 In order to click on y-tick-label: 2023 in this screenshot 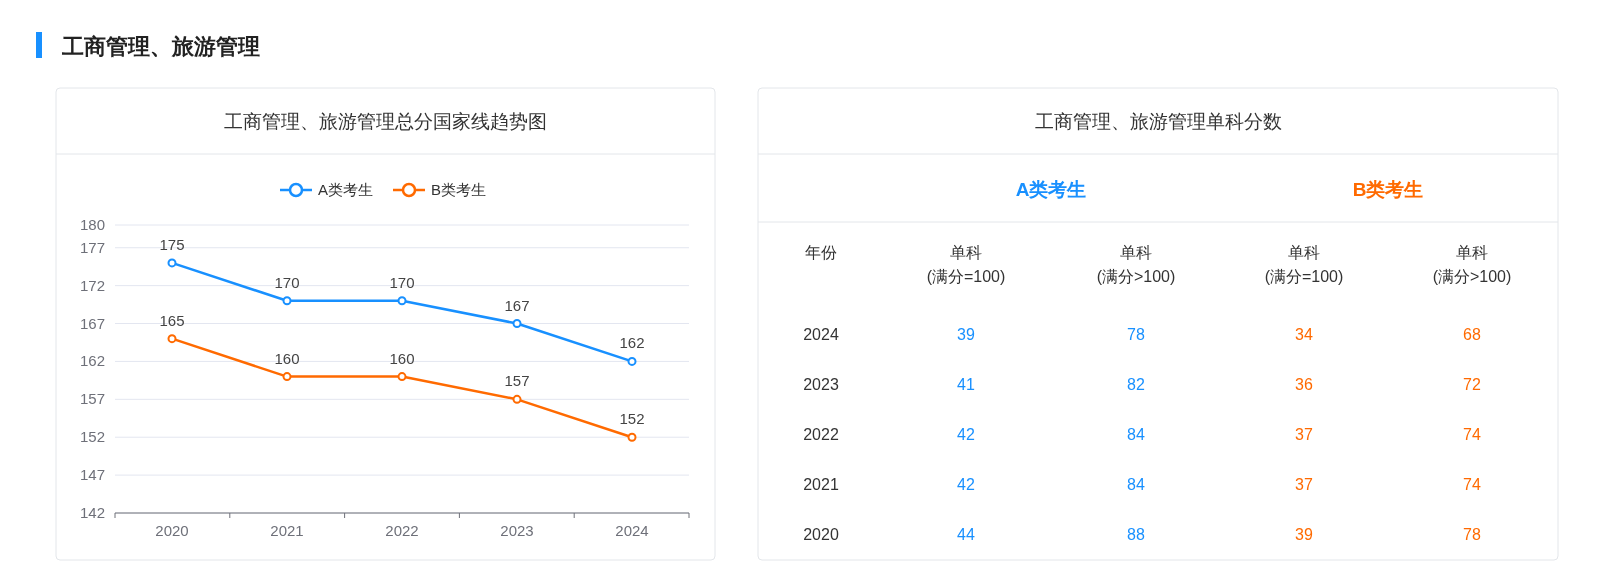, I will do `click(821, 384)`.